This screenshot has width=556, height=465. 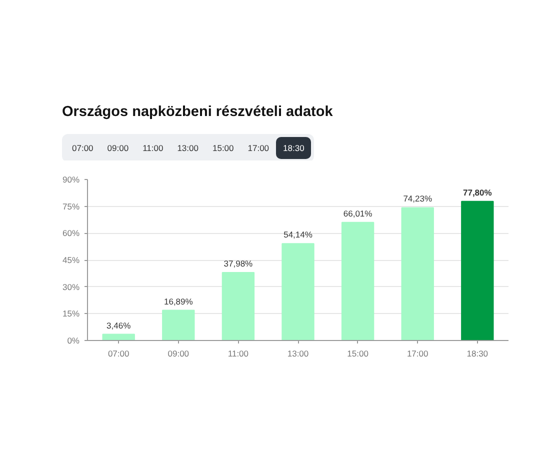 What do you see at coordinates (153, 148) in the screenshot?
I see `label: 11:00` at bounding box center [153, 148].